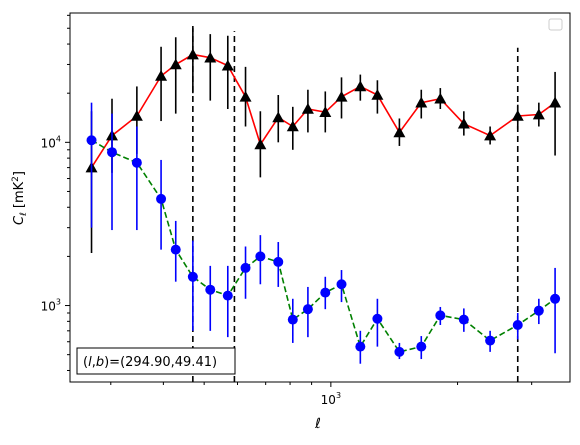 Image resolution: width=580 pixels, height=445 pixels. I want to click on annotation-box: (l,b)=(294.90,49.41), so click(156, 361).